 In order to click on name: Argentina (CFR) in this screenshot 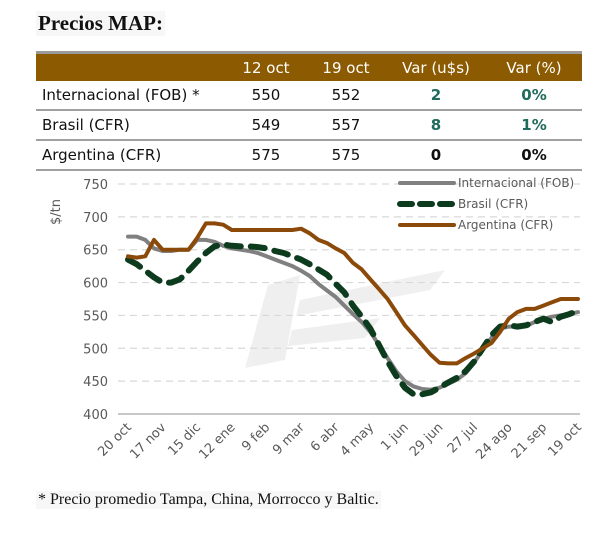, I will do `click(131, 155)`.